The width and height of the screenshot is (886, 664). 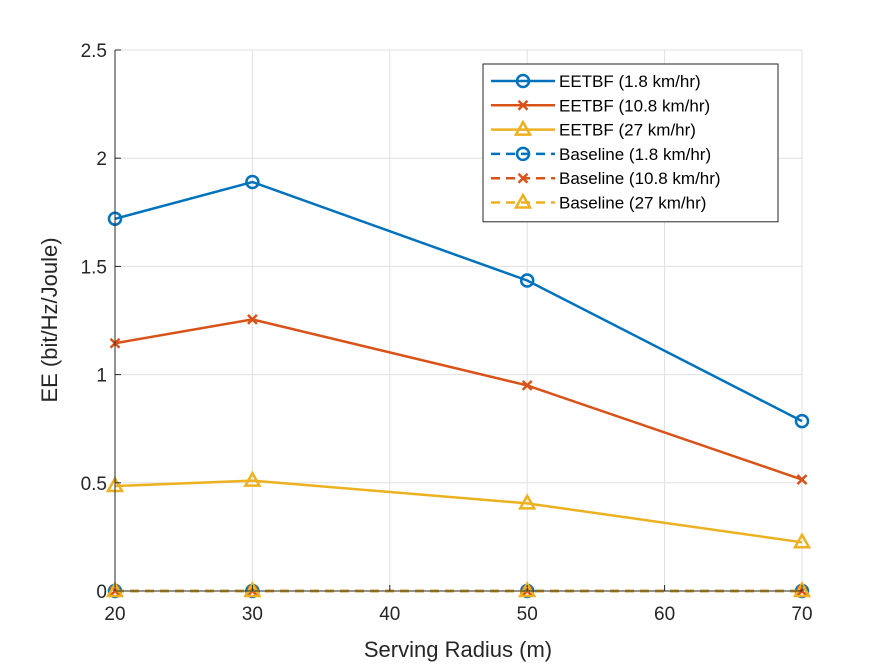 I want to click on legend-item: EETBF (1.8 km/hr), so click(x=596, y=81).